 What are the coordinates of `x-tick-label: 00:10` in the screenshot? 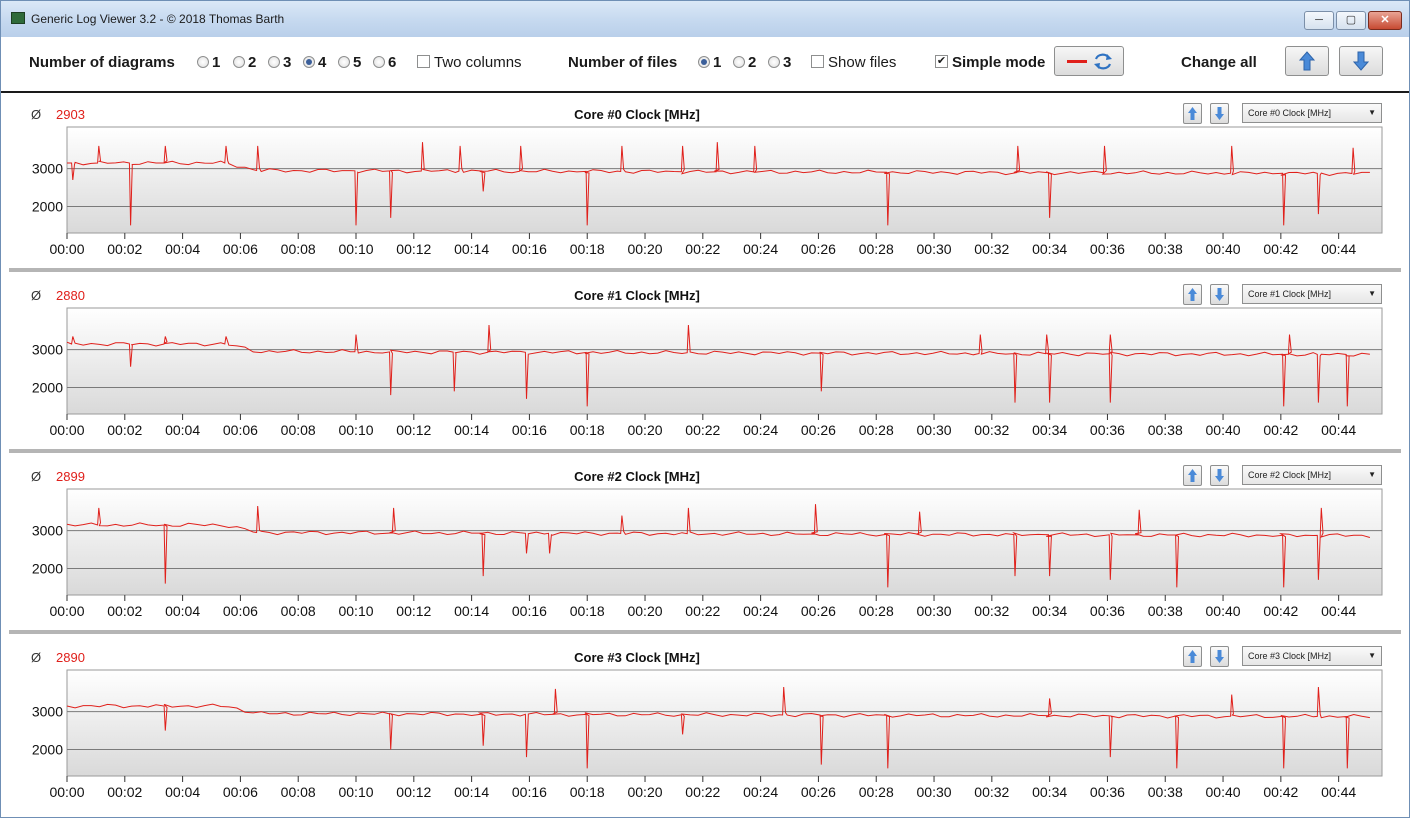 It's located at (355, 792).